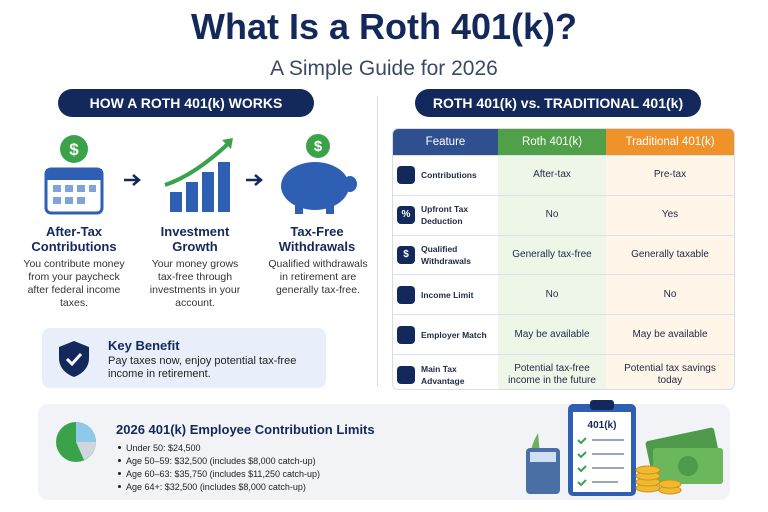 This screenshot has height=512, width=768. What do you see at coordinates (384, 68) in the screenshot?
I see `subtitle: A Simple Guide for 2026` at bounding box center [384, 68].